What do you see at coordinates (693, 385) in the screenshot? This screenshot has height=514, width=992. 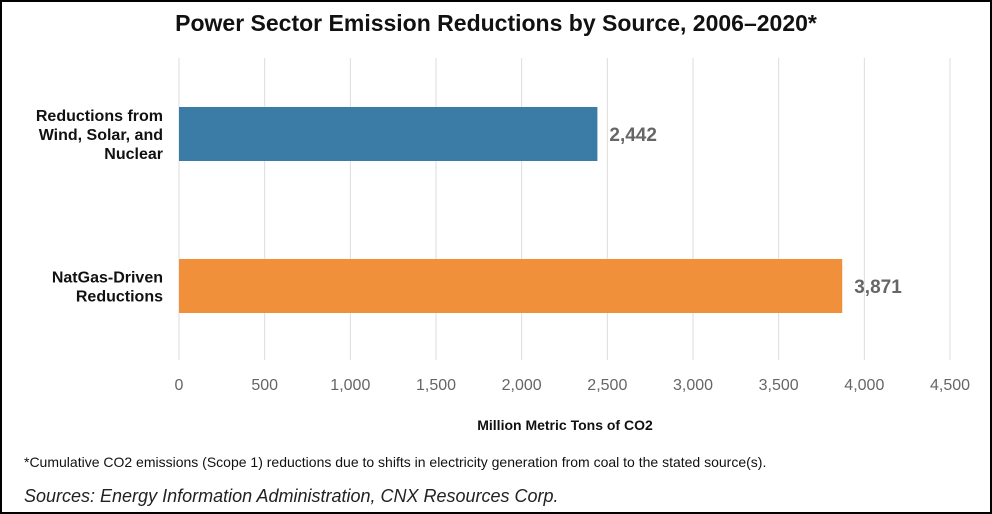 I see `x-tick-label: 3,000` at bounding box center [693, 385].